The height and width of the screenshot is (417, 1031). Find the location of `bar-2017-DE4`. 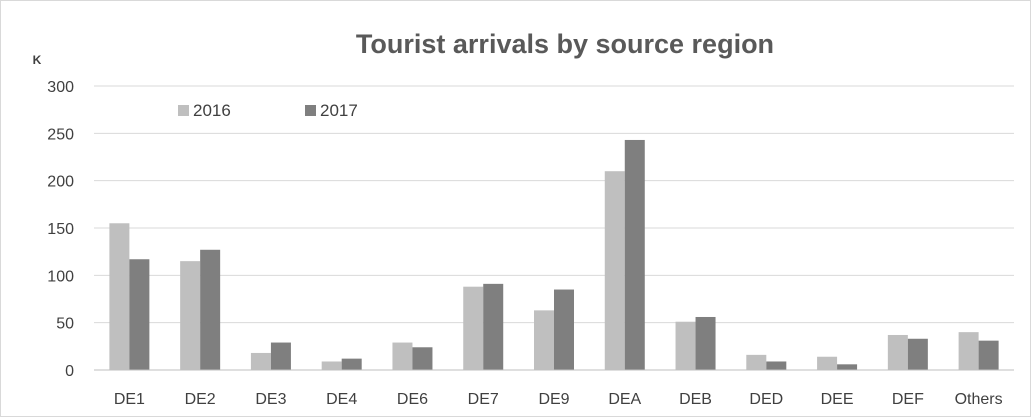

bar-2017-DE4 is located at coordinates (351, 364).